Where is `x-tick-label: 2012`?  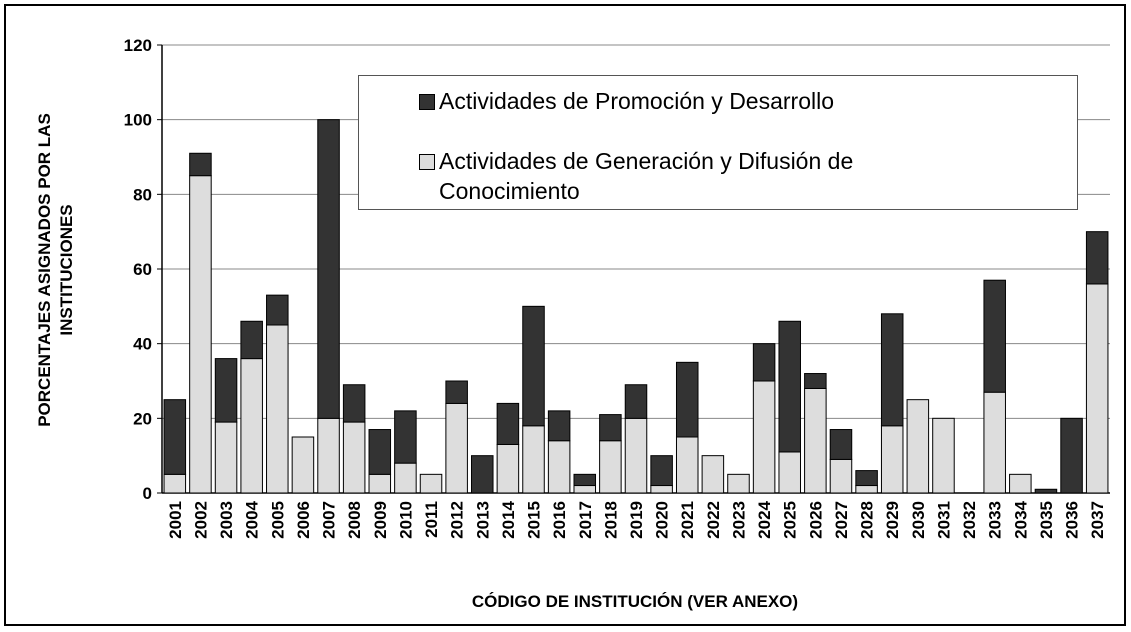 x-tick-label: 2012 is located at coordinates (457, 520).